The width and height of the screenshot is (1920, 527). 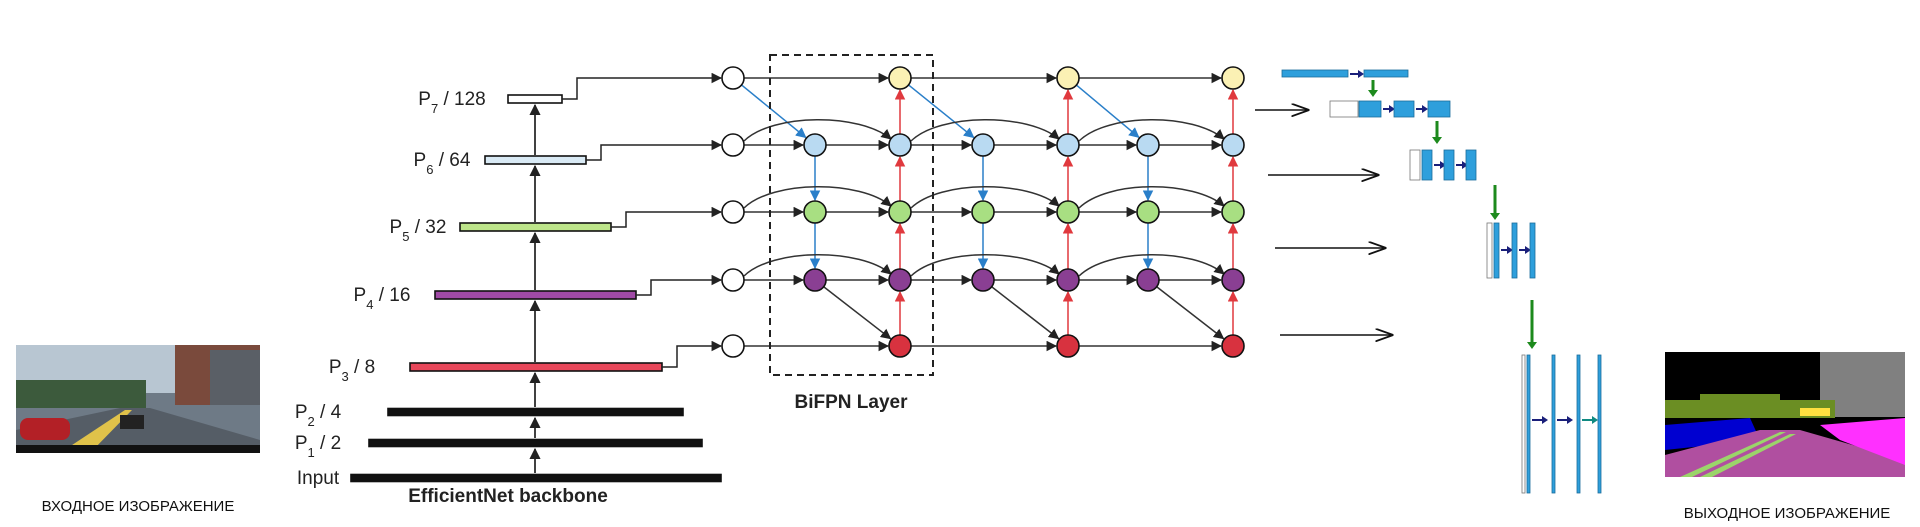 I want to click on feature-connector-arrows, so click(x=1323, y=222).